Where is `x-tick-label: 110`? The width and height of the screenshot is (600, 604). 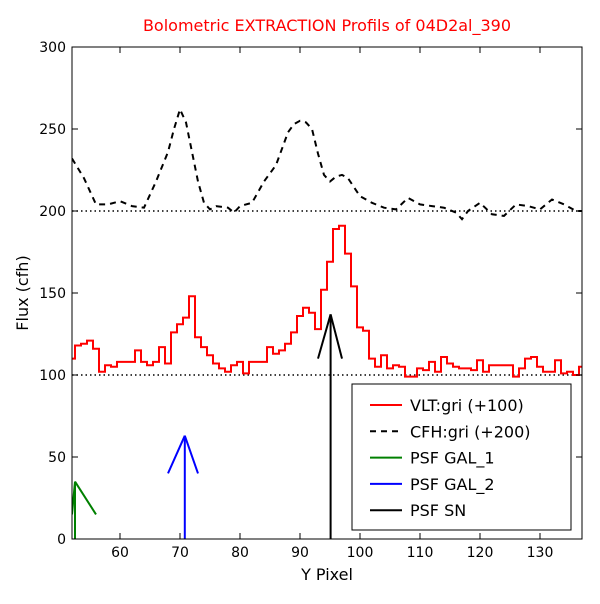
x-tick-label: 110 is located at coordinates (420, 553).